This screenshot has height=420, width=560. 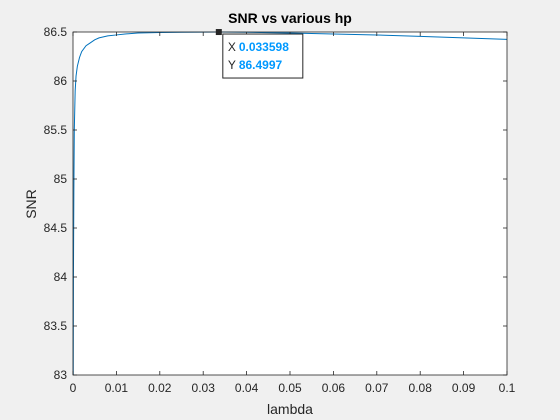 I want to click on x-tick-label: 0.07, so click(x=377, y=388).